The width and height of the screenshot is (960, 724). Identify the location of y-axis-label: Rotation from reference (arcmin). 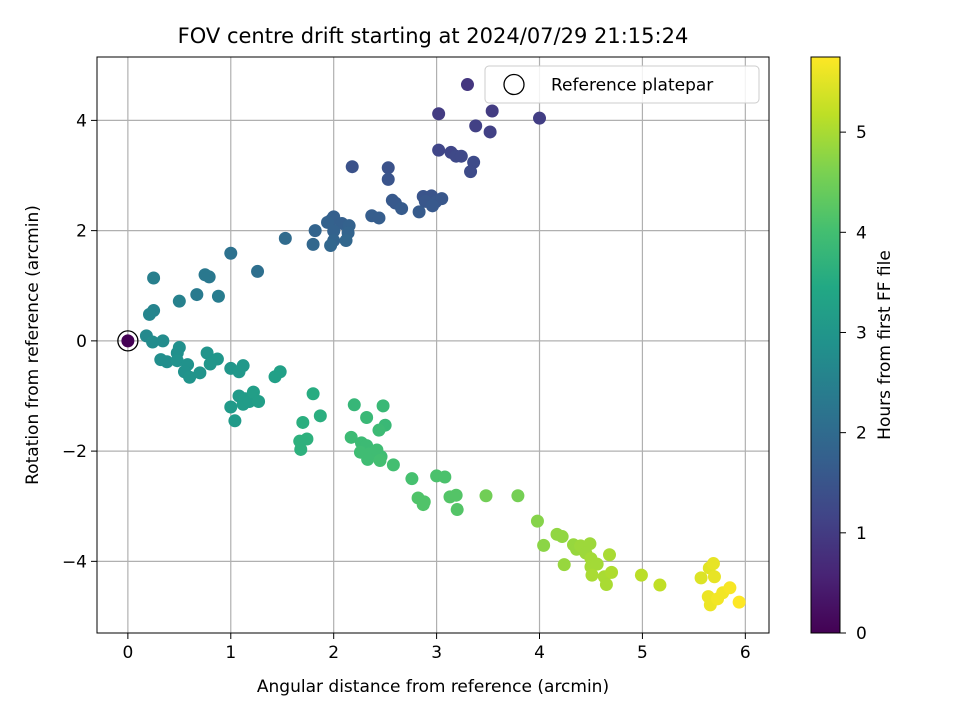
(33, 345).